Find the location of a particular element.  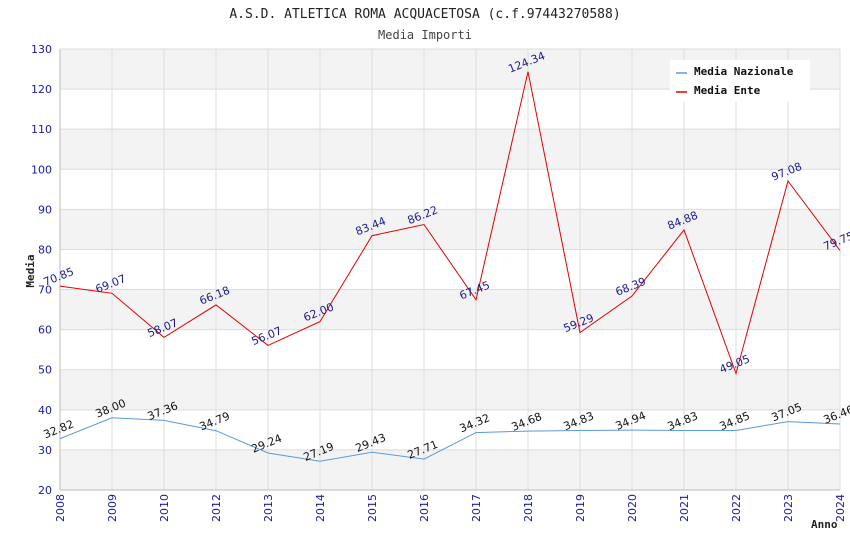

x-tick-label: 2017 is located at coordinates (476, 508).